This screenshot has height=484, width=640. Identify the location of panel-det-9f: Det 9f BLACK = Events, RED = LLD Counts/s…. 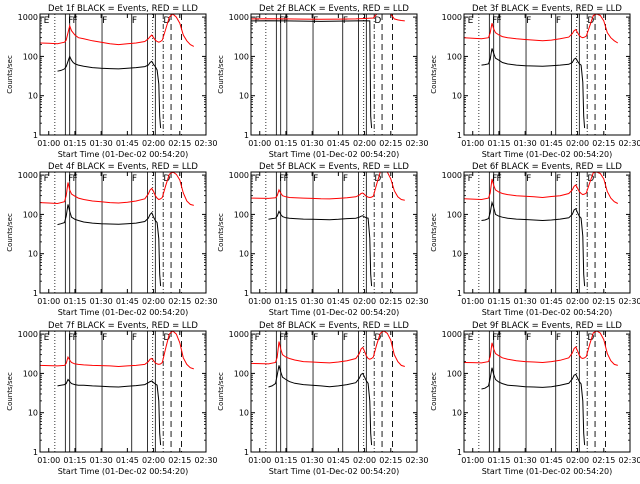
(535, 398).